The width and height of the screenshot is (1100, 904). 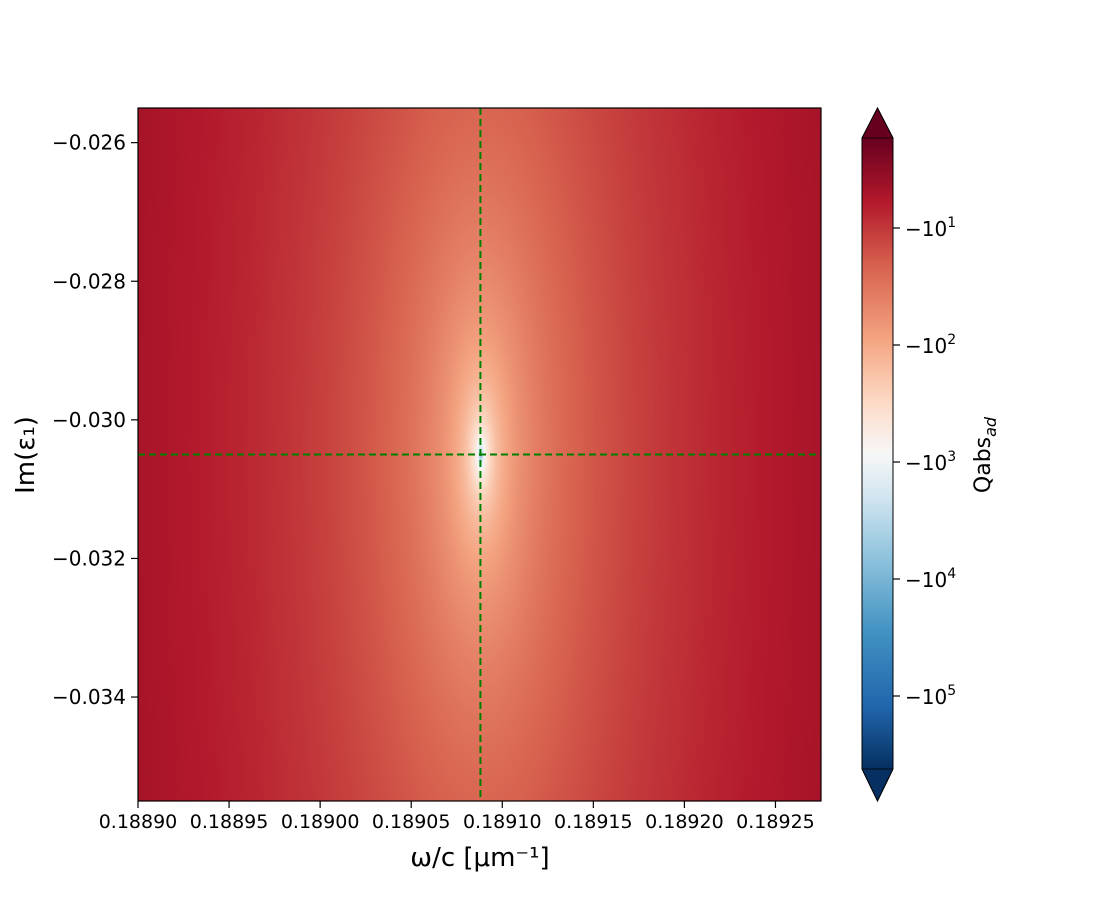 What do you see at coordinates (775, 822) in the screenshot?
I see `x-tick-label: 0.18925` at bounding box center [775, 822].